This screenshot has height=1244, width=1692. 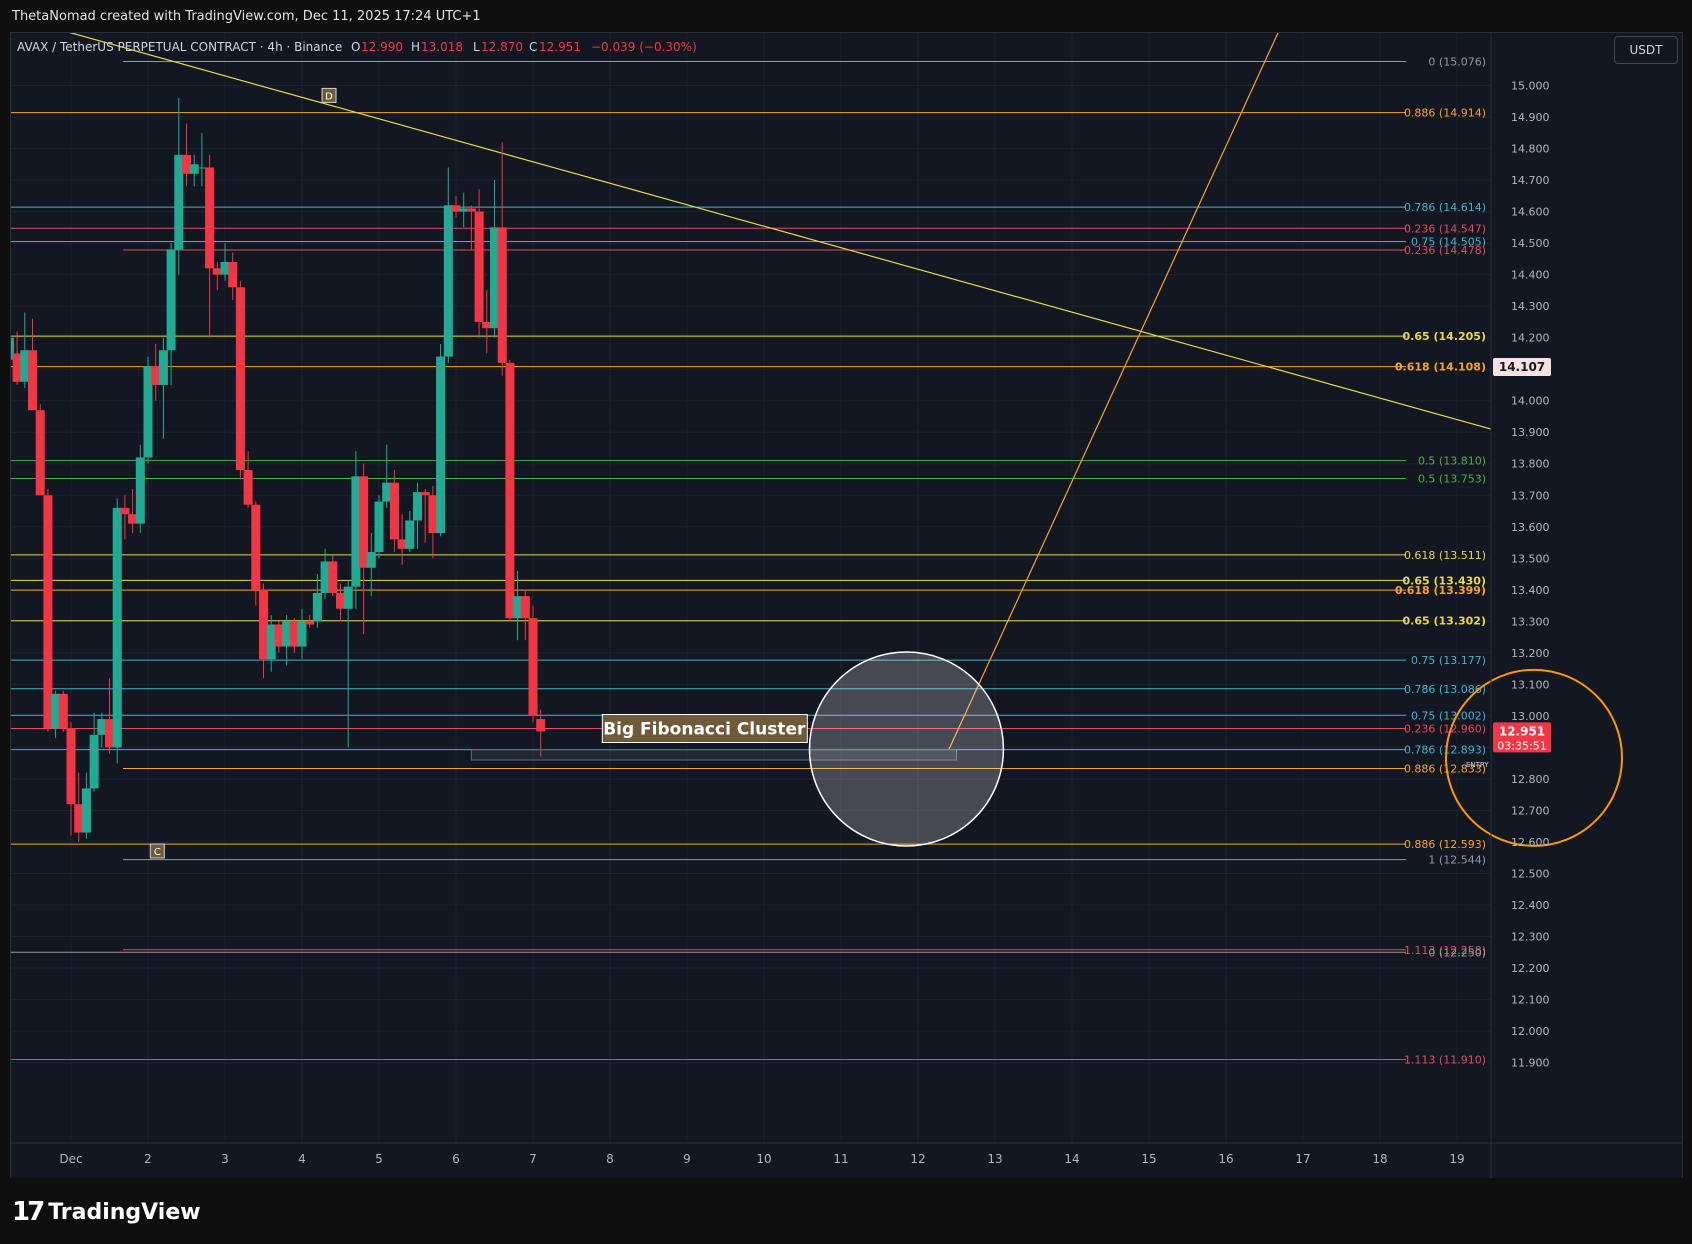 I want to click on fib-label: 0.618 (13.399), so click(x=1440, y=590).